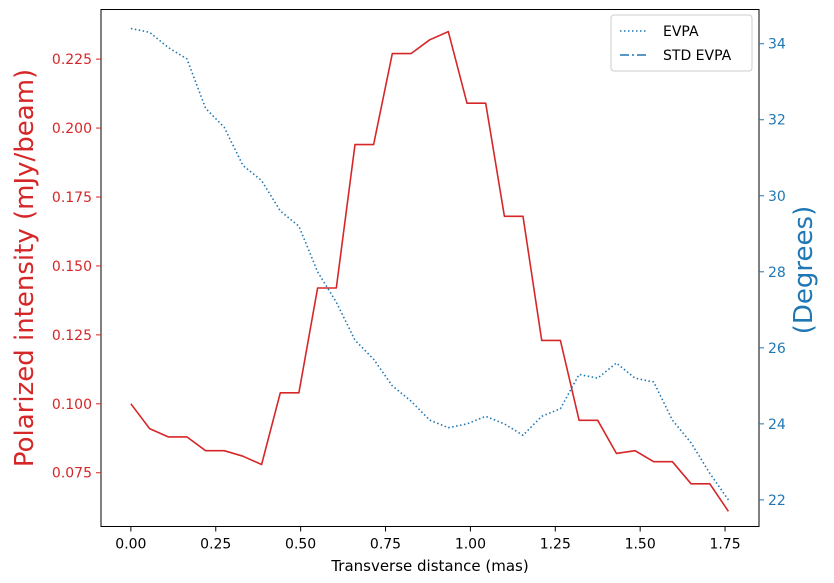 This screenshot has width=834, height=583. What do you see at coordinates (429, 566) in the screenshot?
I see `x-axis-label: Transverse distance (mas)` at bounding box center [429, 566].